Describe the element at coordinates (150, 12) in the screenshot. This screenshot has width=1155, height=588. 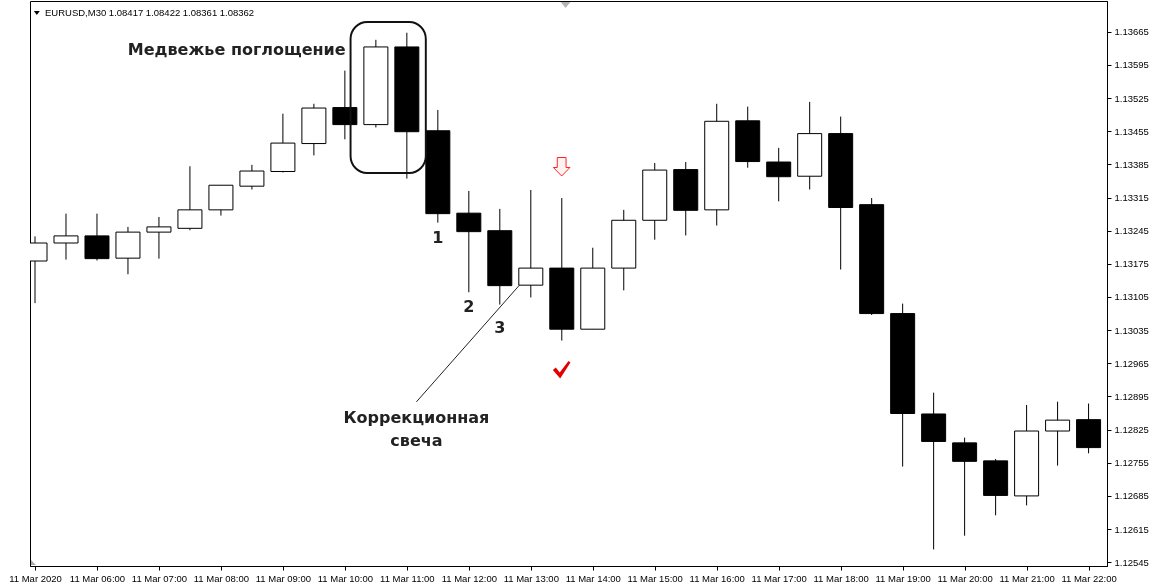
I see `text: EURUSD,M30 1.08417 1.08422 1.08361 1.08362` at that location.